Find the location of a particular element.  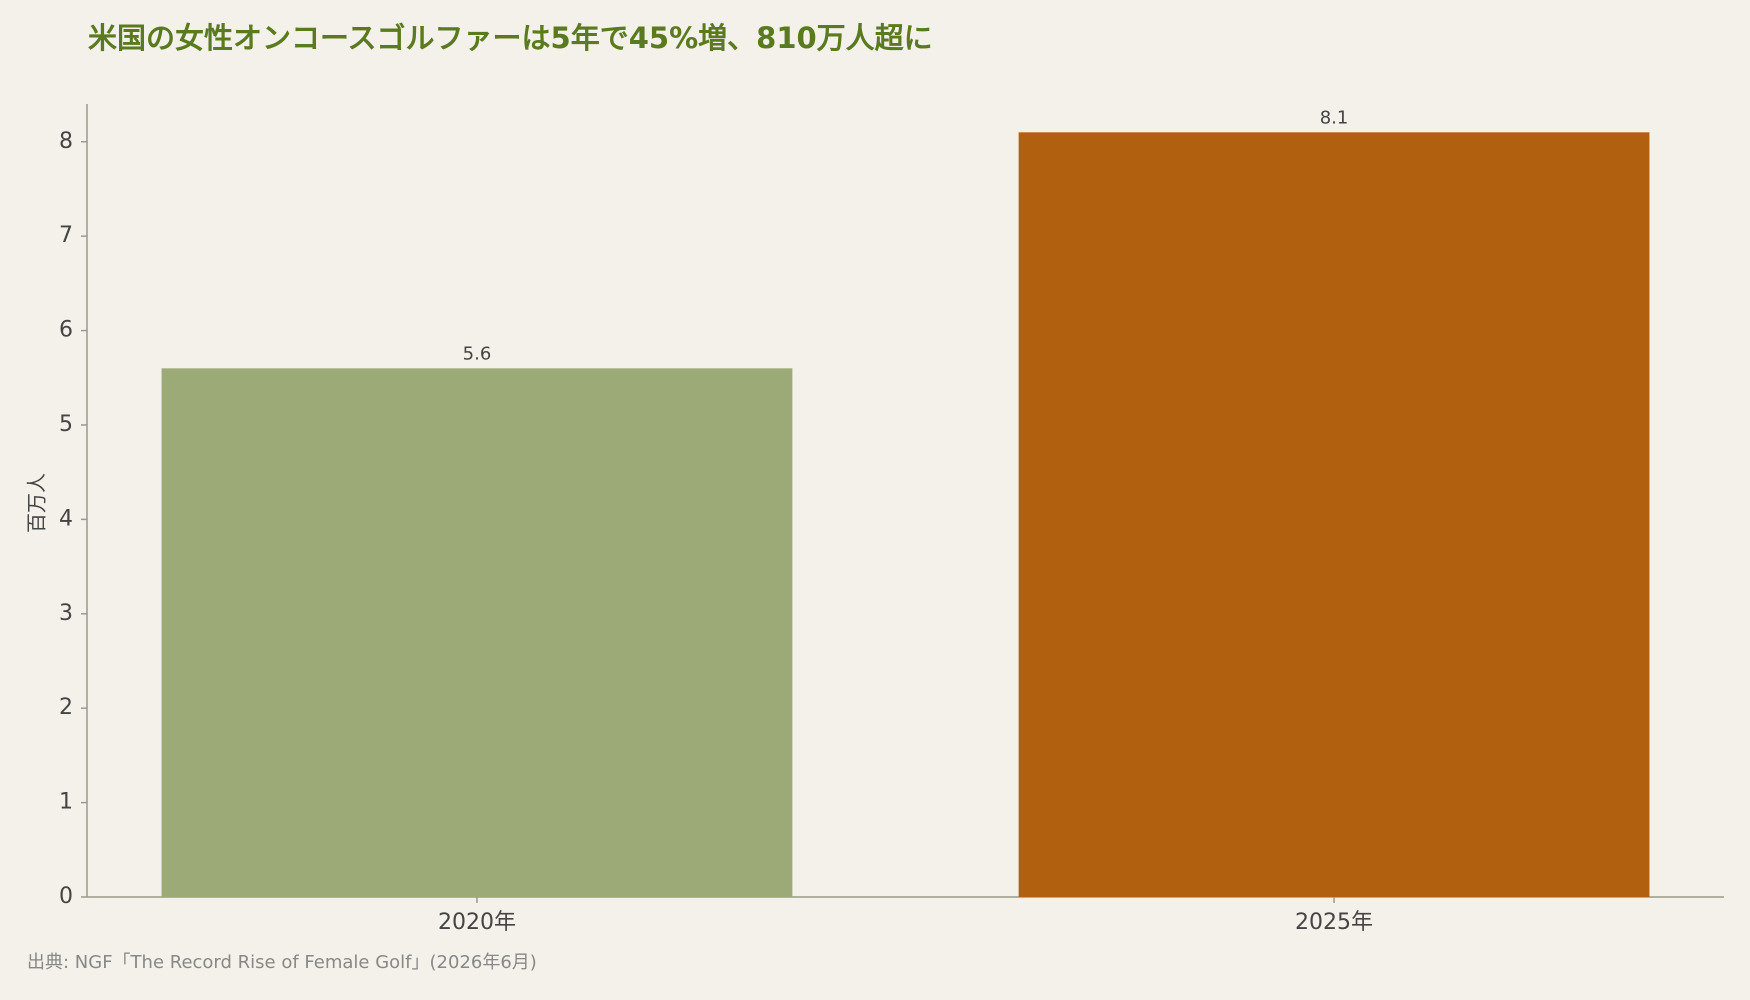

value-label: 5.6 is located at coordinates (477, 353).